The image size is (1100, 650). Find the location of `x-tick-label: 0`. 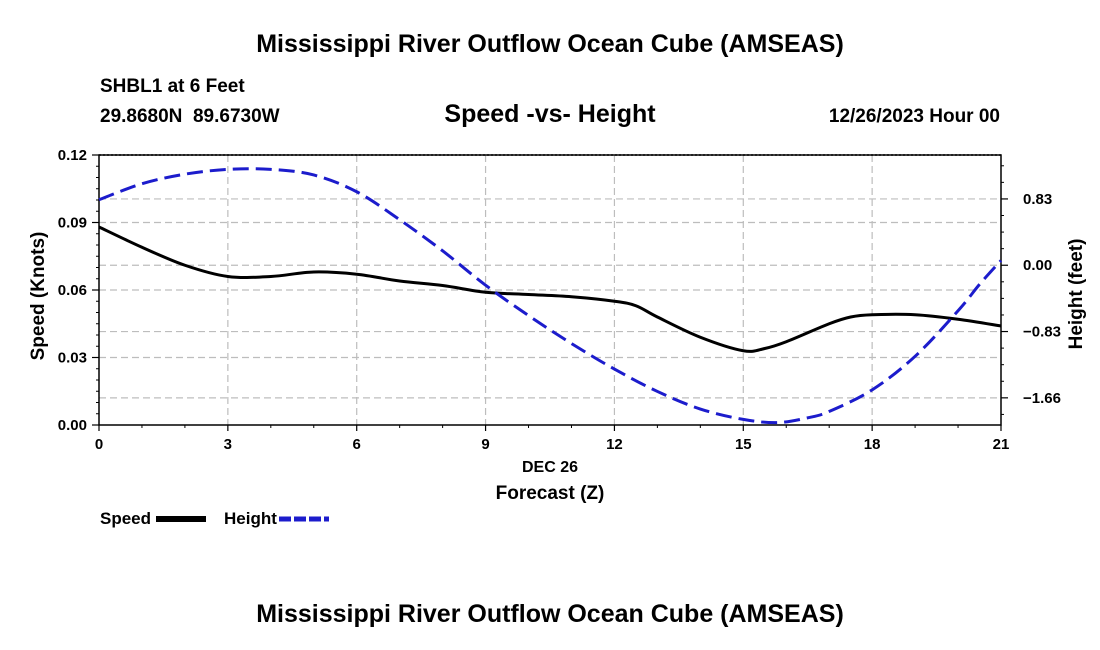

x-tick-label: 0 is located at coordinates (99, 444).